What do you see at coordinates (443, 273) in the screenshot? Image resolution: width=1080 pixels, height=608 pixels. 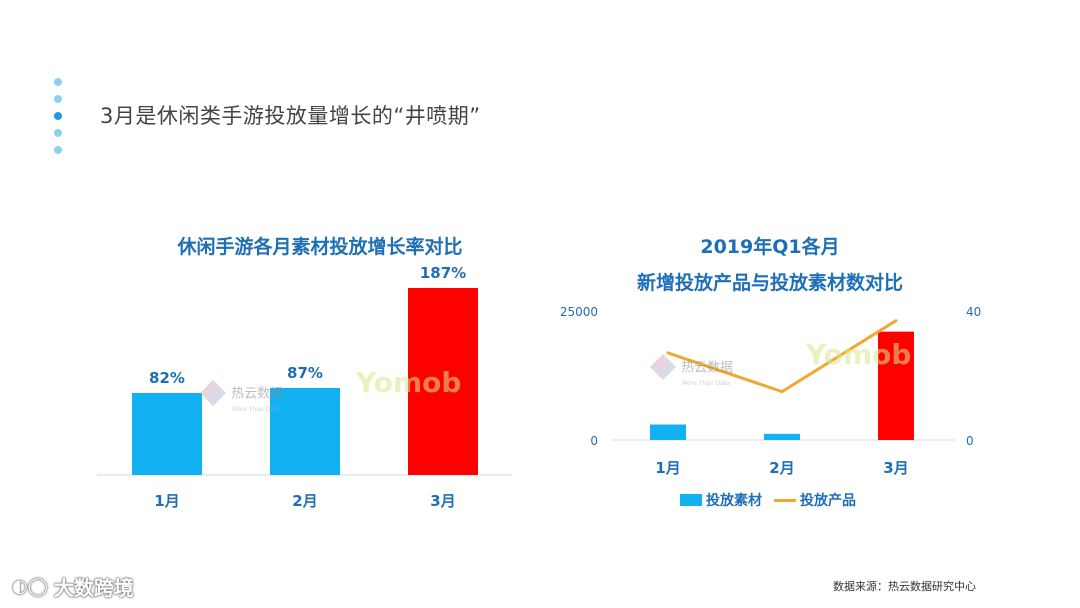 I see `chart1-data-label: 187%` at bounding box center [443, 273].